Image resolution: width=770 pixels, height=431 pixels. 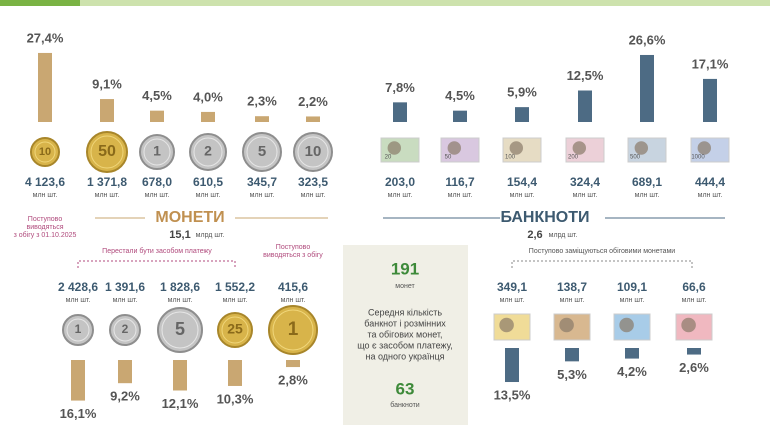 What do you see at coordinates (405, 268) in the screenshot?
I see `coins-count: 191` at bounding box center [405, 268].